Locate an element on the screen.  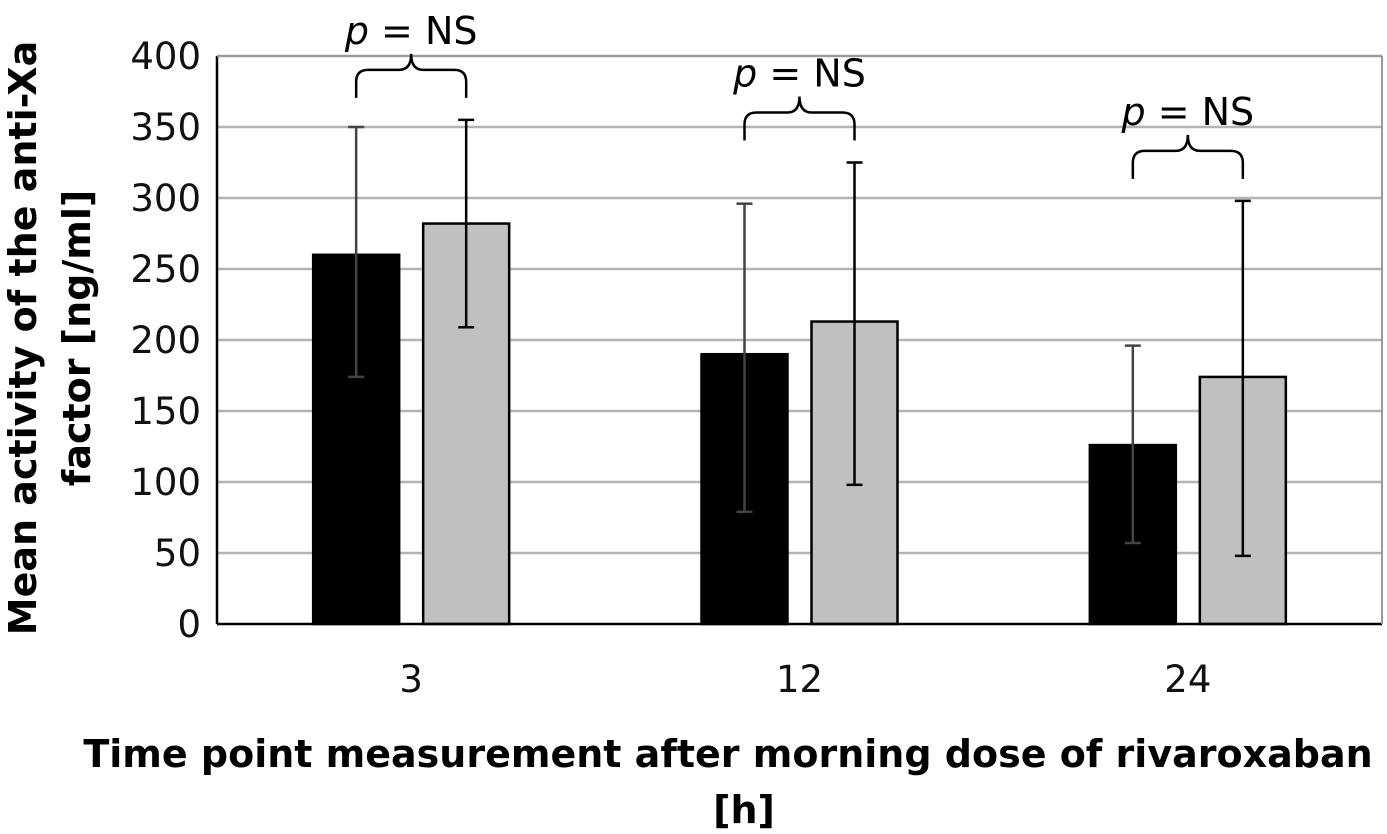
significance-annotations: p = NS p = NS p = NS is located at coordinates (799, 94).